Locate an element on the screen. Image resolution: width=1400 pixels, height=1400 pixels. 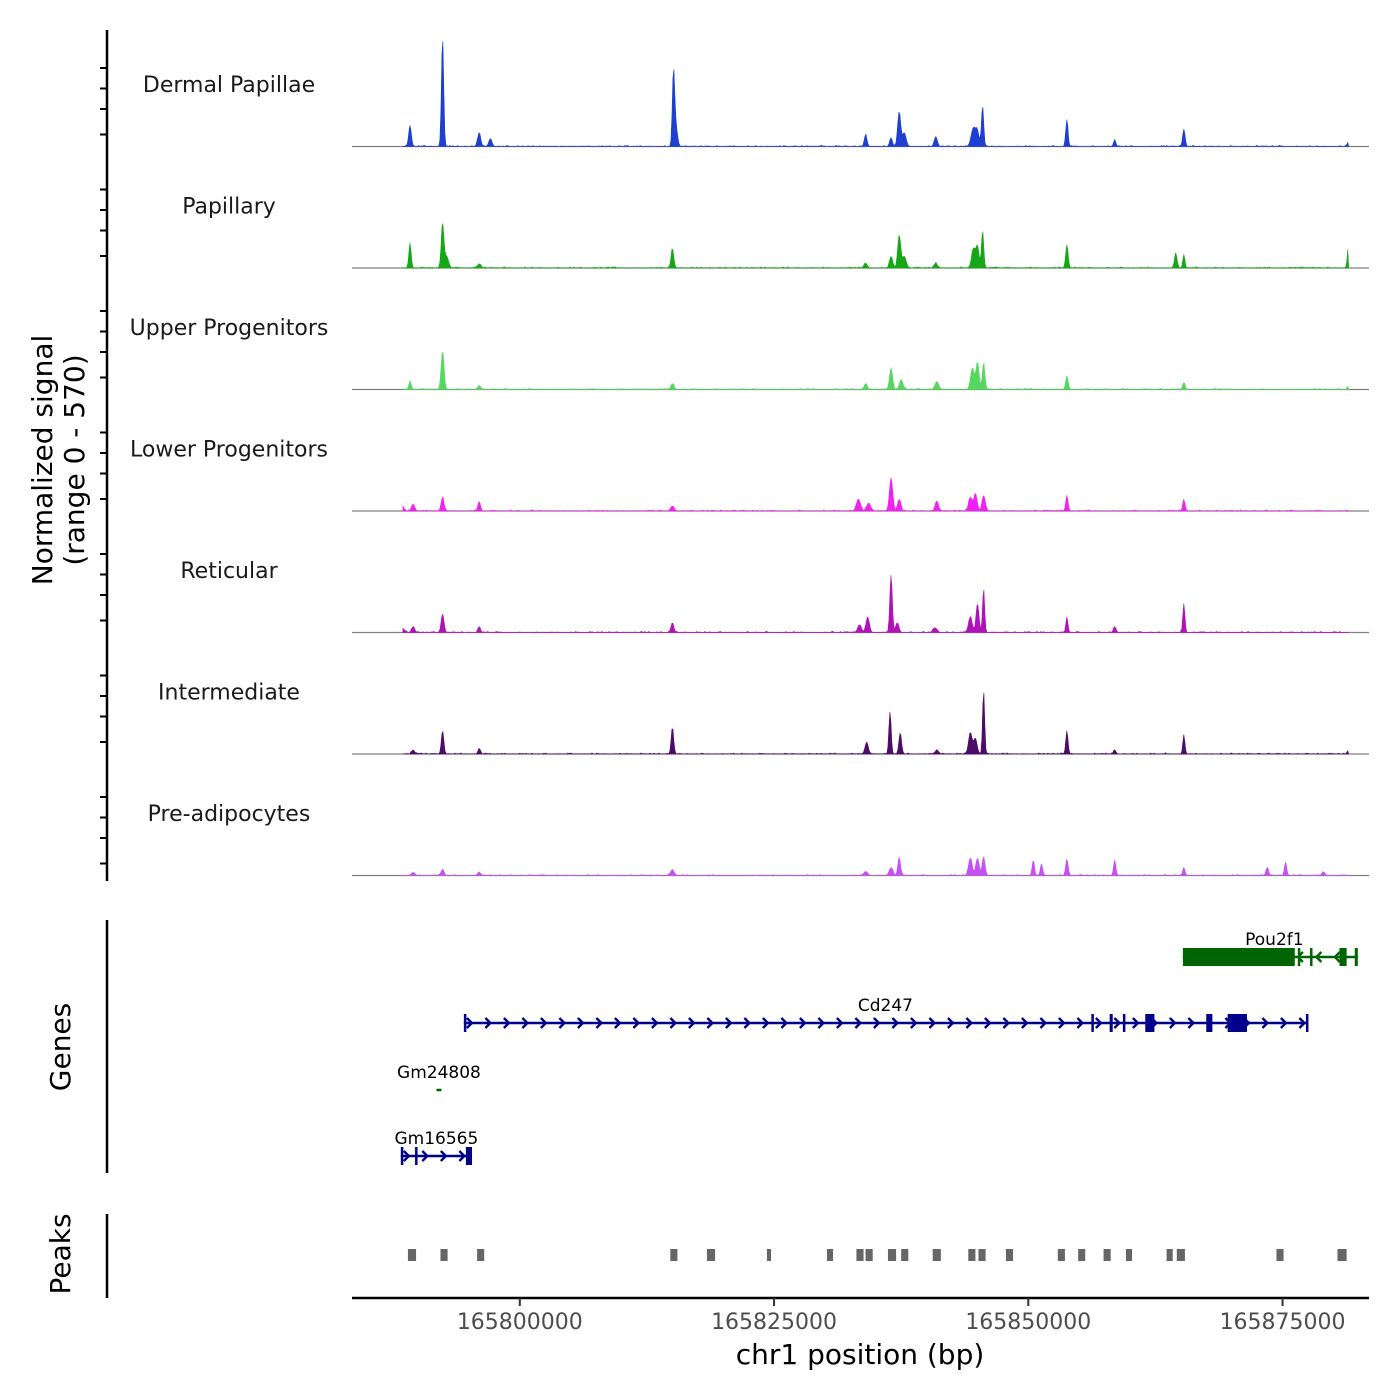
genes-title: Genes is located at coordinates (60, 1047).